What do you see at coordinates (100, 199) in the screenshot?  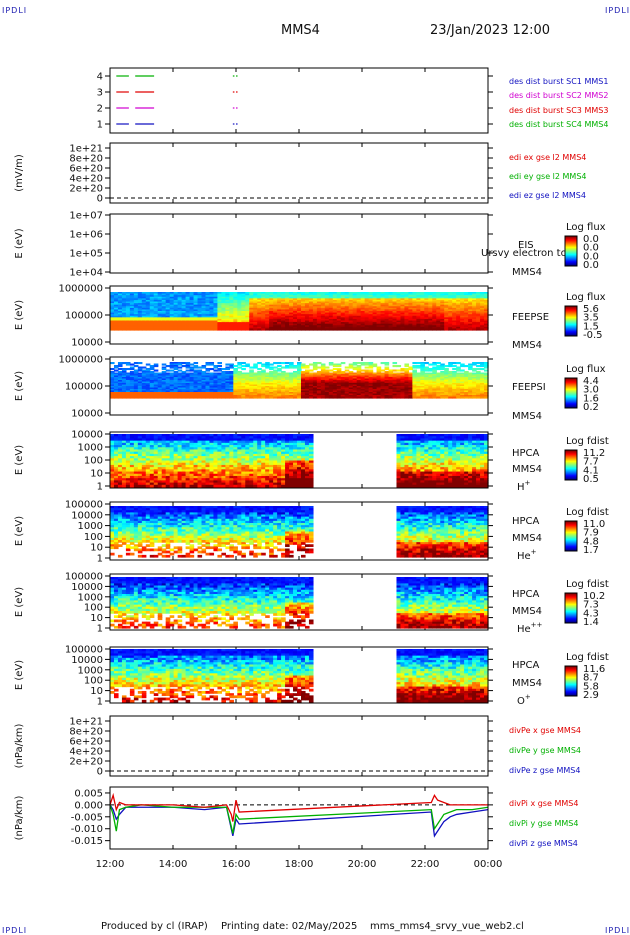 I see `y-tick-label: 0` at bounding box center [100, 199].